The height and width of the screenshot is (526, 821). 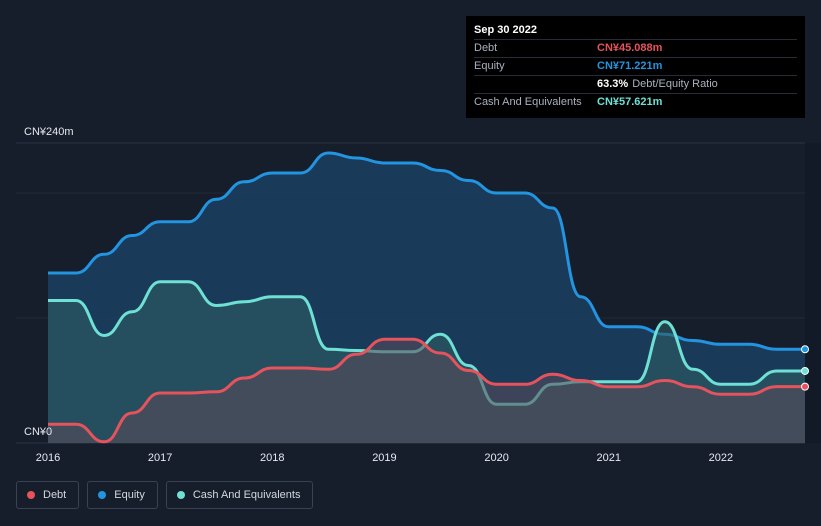 What do you see at coordinates (613, 84) in the screenshot?
I see `tooltip-ratio-value: 63.3%` at bounding box center [613, 84].